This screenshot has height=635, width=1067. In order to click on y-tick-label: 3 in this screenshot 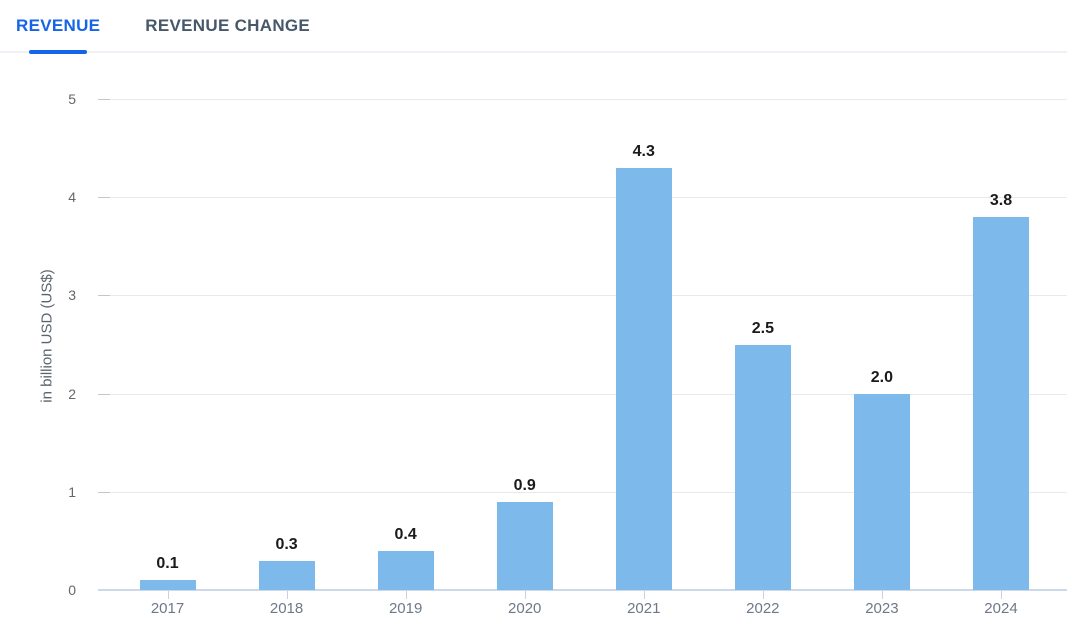, I will do `click(72, 295)`.